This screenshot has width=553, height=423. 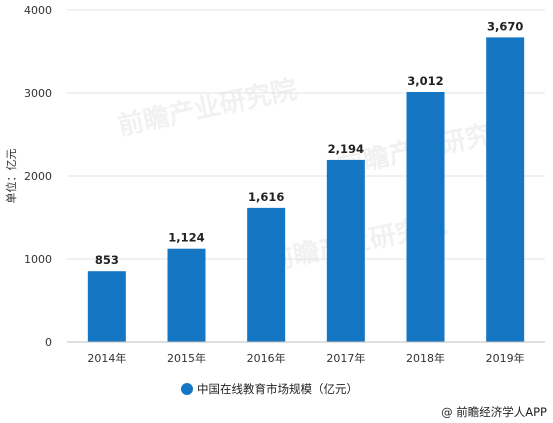 I want to click on y-tick-label: 2000, so click(x=38, y=176).